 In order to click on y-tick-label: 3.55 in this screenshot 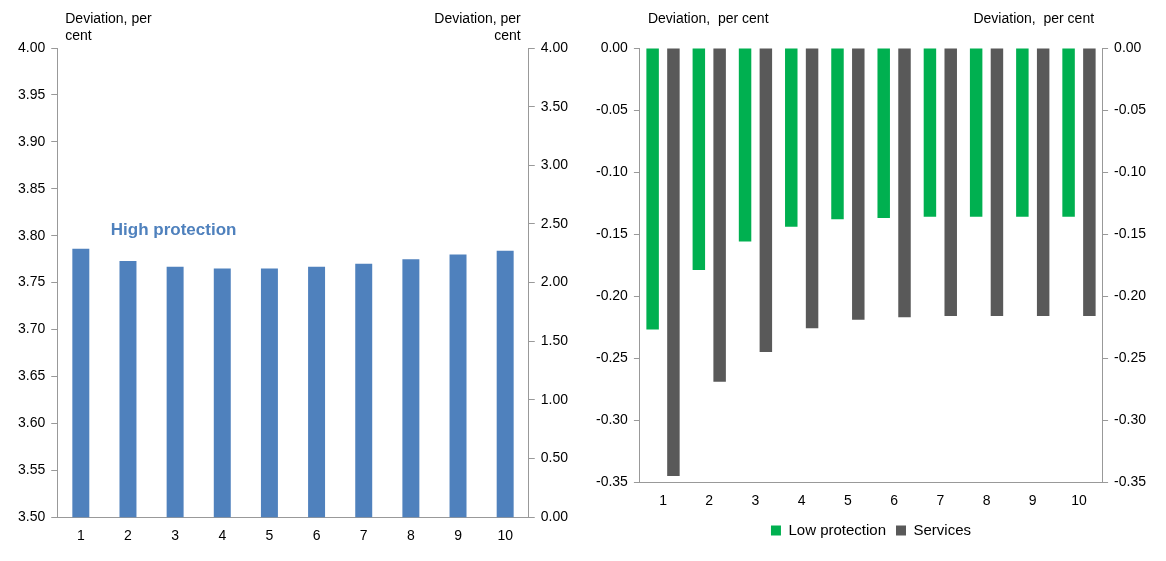, I will do `click(32, 469)`.